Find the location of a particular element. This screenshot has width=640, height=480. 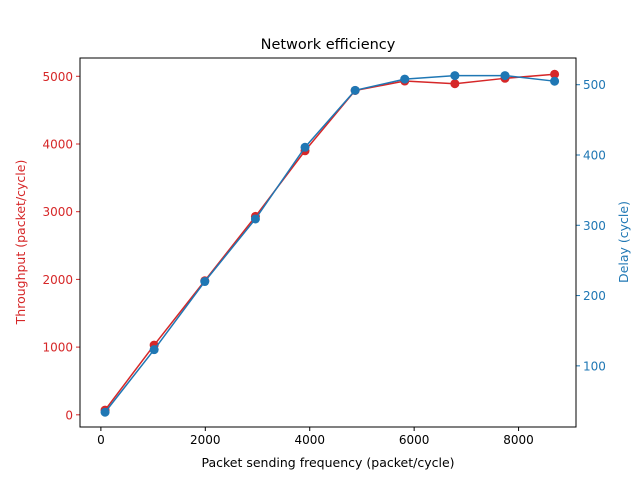

x-axis-ticks: 0 2000 4000 6000 8000 is located at coordinates (315, 437).